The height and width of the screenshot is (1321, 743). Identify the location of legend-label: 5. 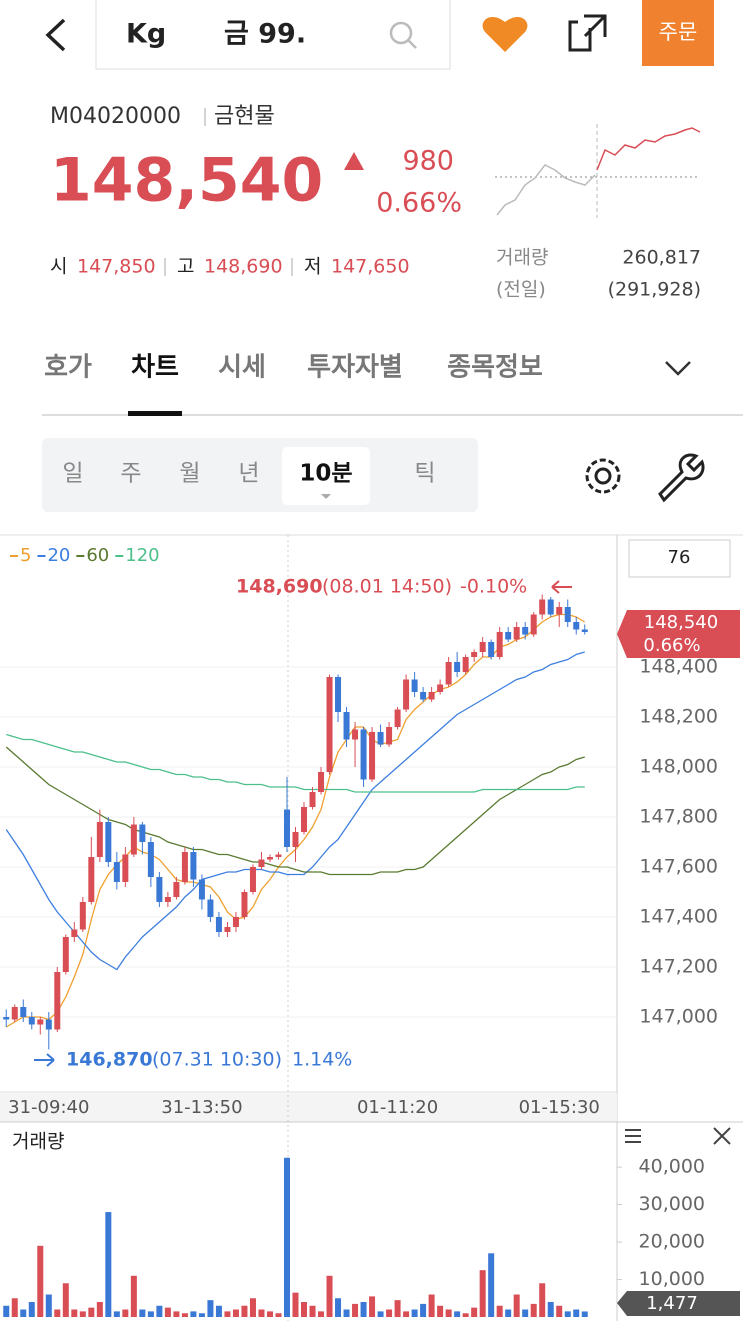
(25, 555).